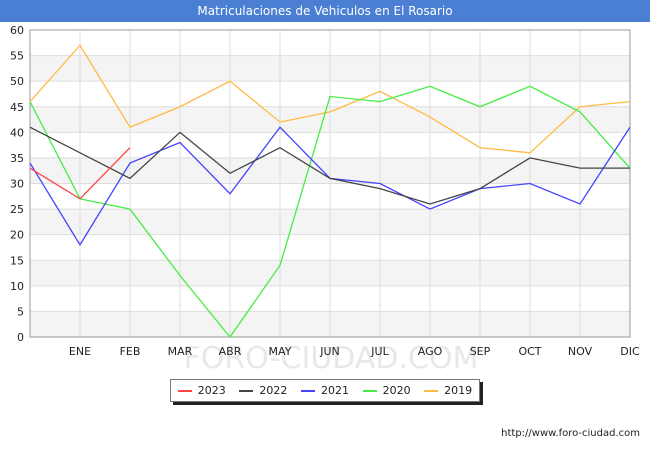 The width and height of the screenshot is (650, 450). What do you see at coordinates (334, 390) in the screenshot?
I see `legend-label: 2021` at bounding box center [334, 390].